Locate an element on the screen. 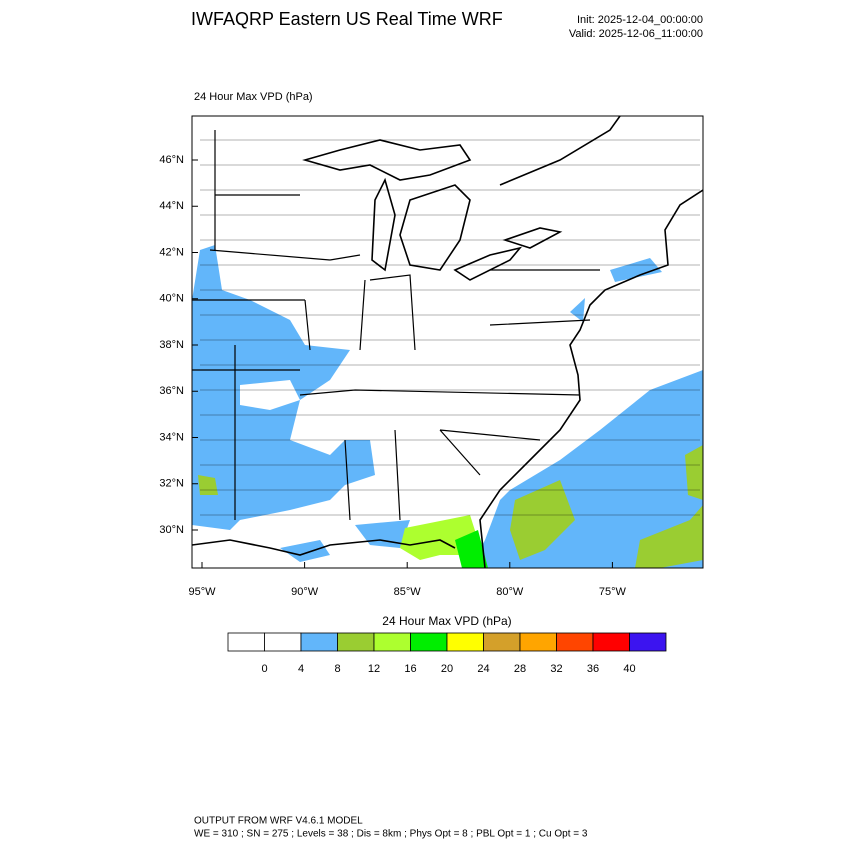 This screenshot has width=850, height=850. lat-label: 36°N is located at coordinates (171, 391).